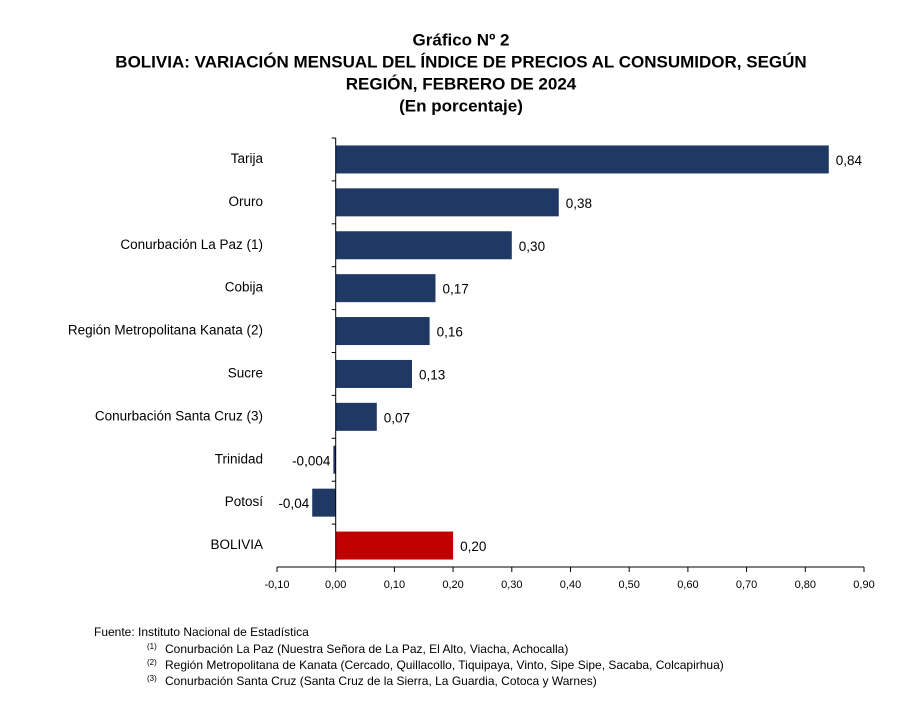  What do you see at coordinates (335, 585) in the screenshot?
I see `x-tick-label: 0,00` at bounding box center [335, 585].